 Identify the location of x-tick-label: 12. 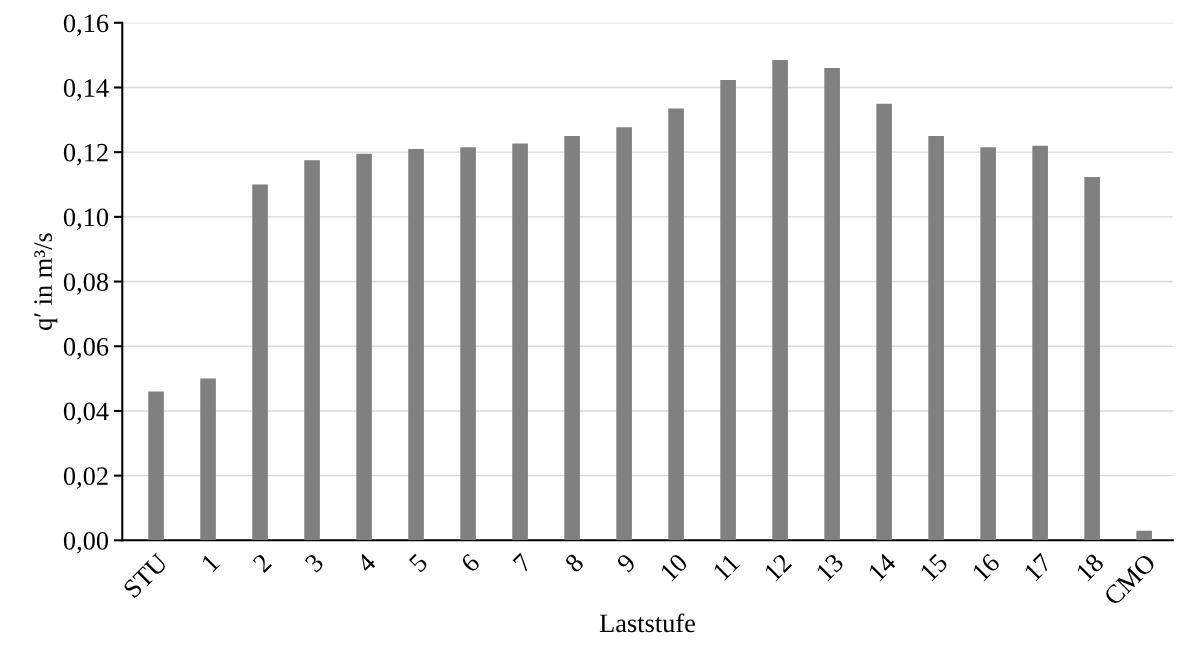
(778, 567).